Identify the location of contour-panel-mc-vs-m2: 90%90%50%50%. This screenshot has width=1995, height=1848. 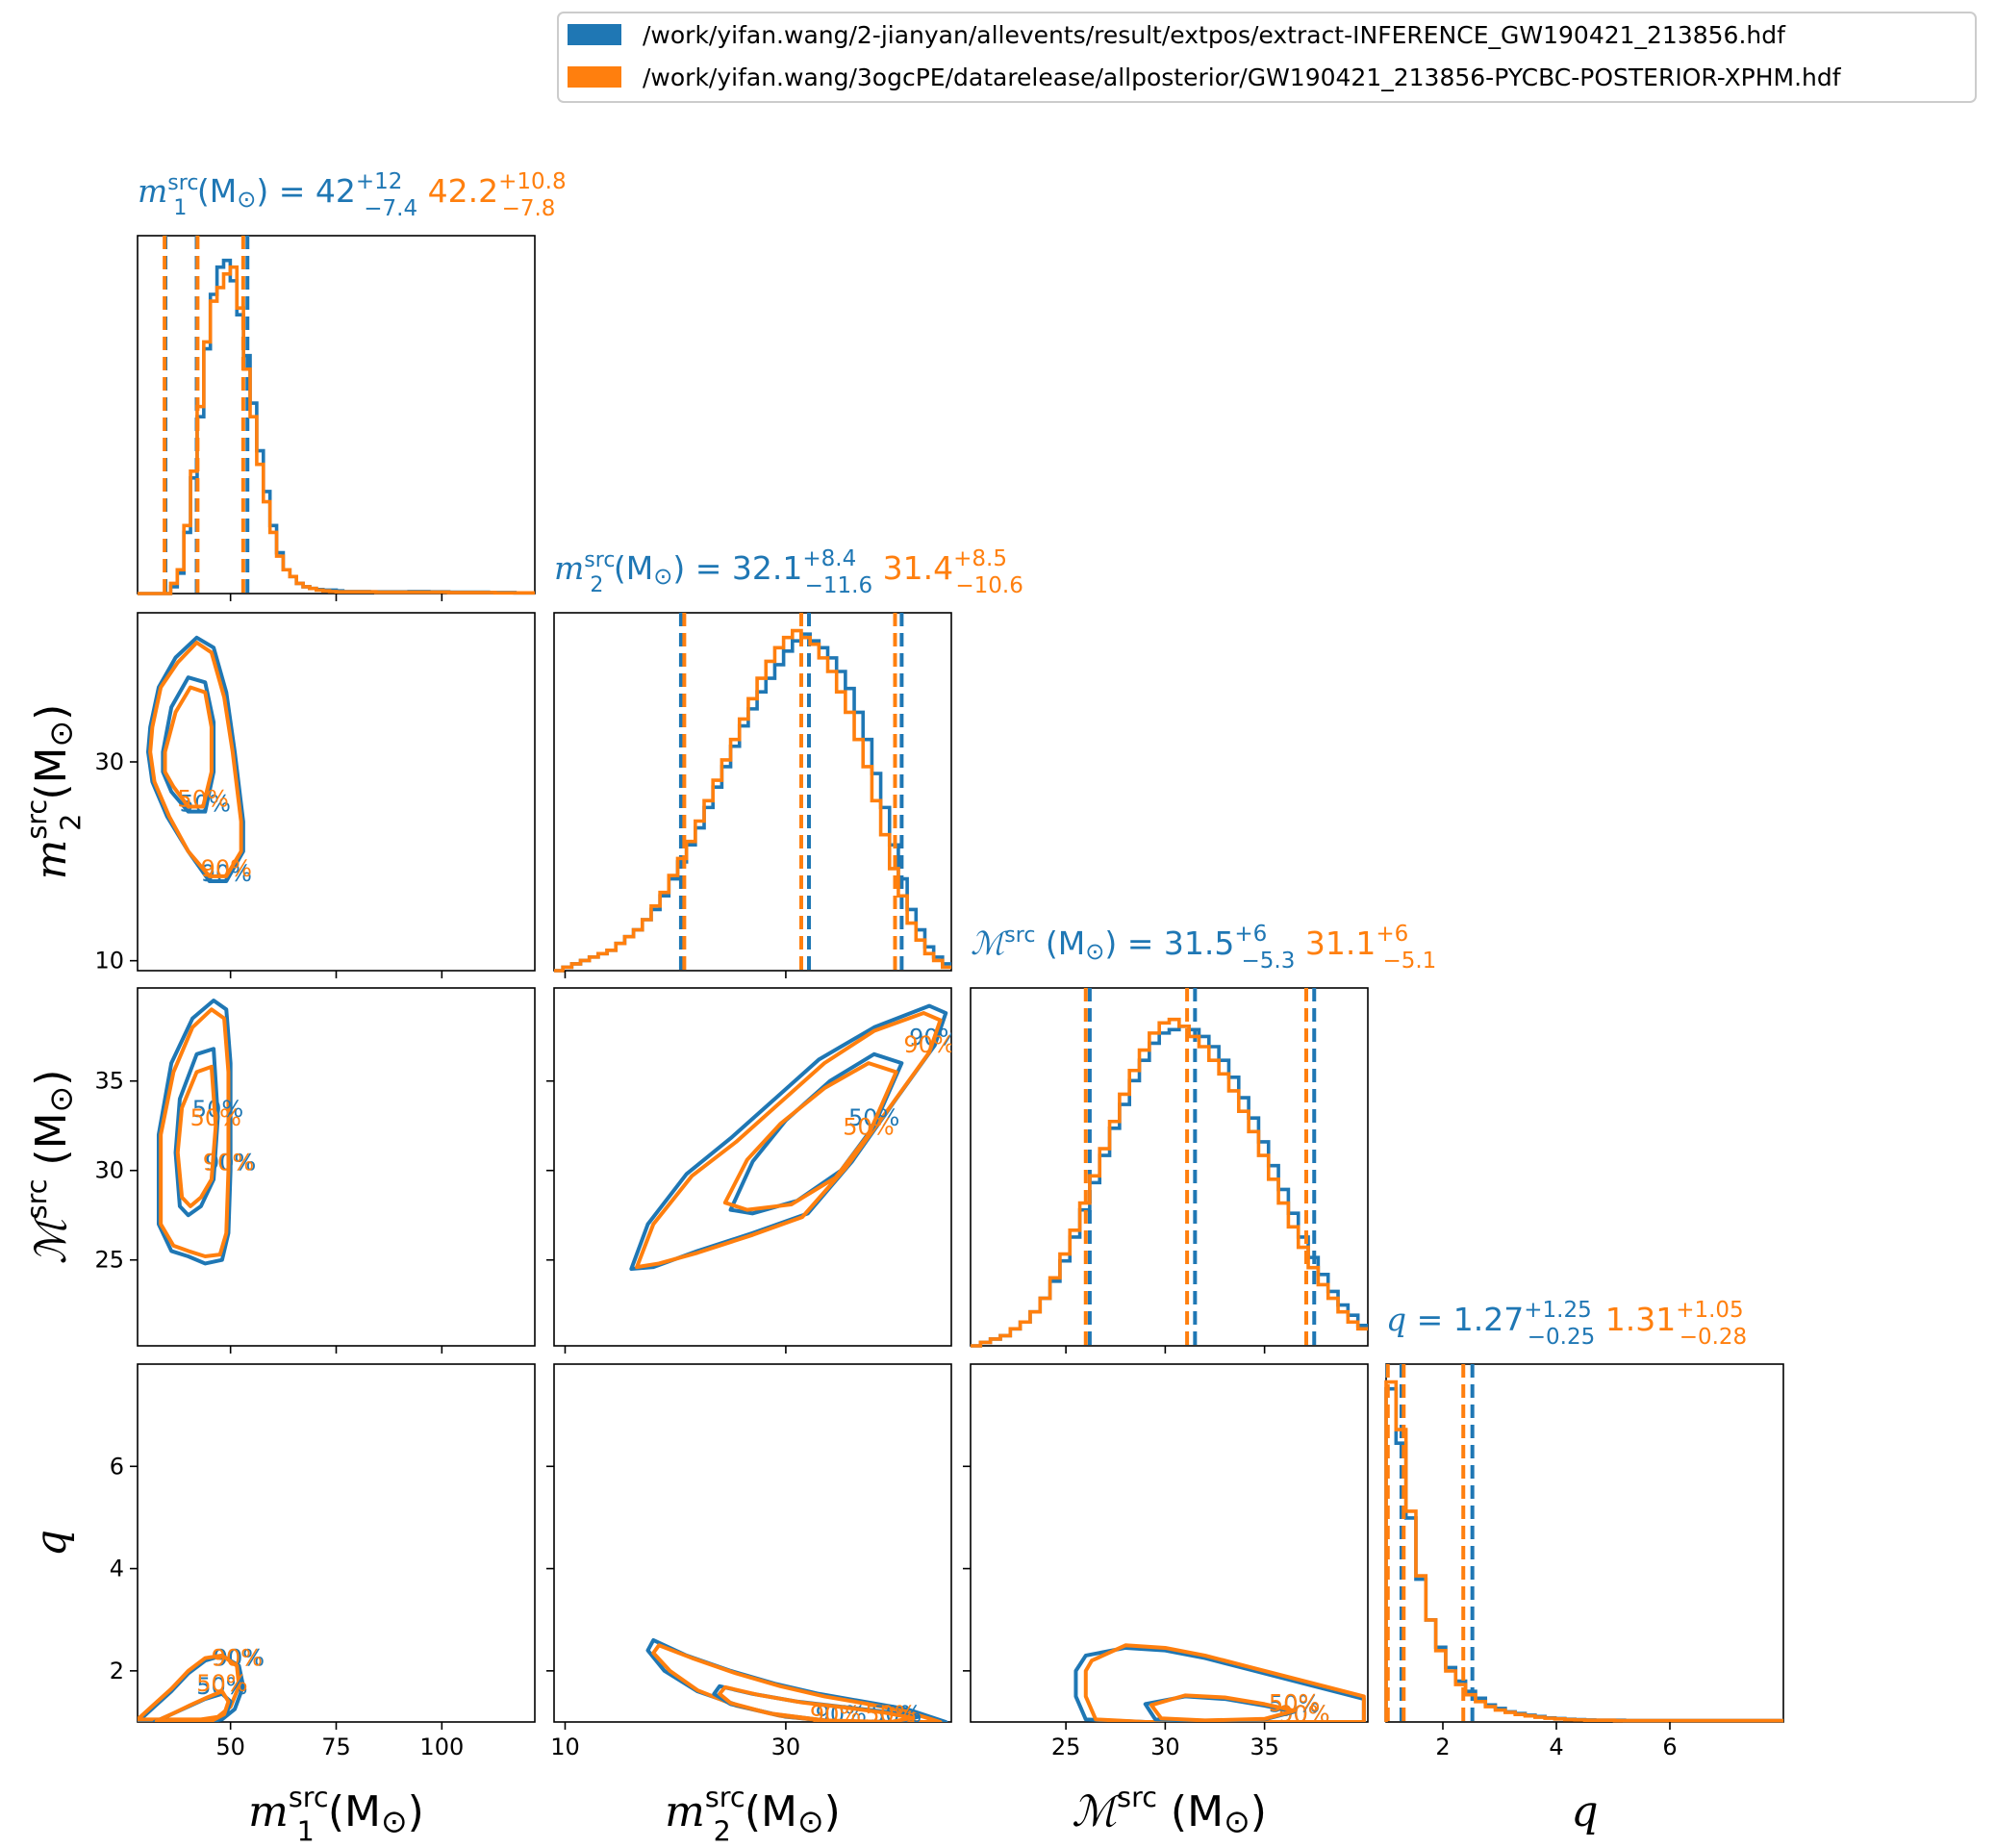
(750, 1170).